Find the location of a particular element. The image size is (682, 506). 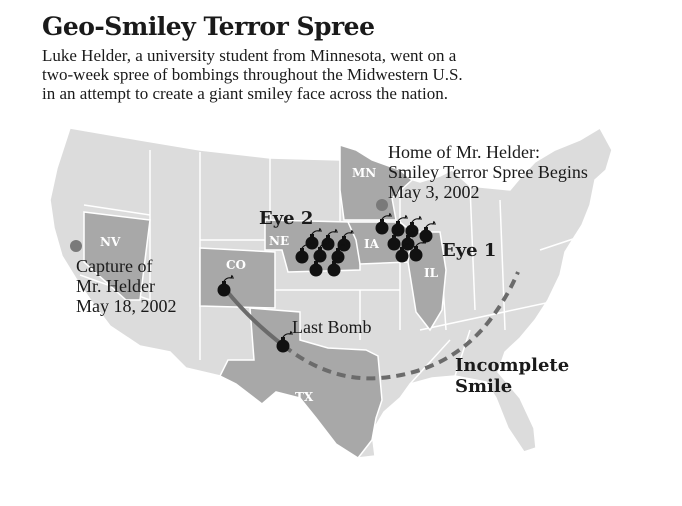

state-label-co: CO is located at coordinates (236, 265).